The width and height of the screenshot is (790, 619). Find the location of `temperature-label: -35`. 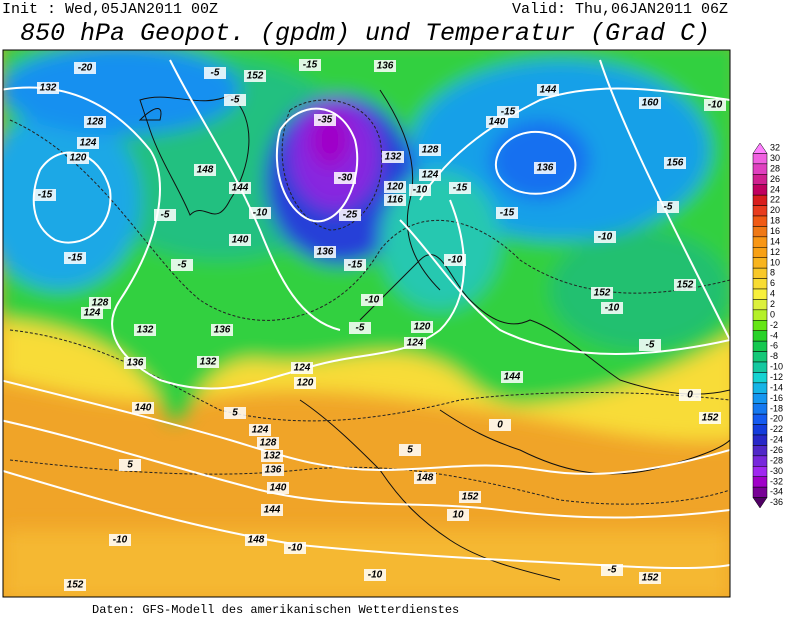

temperature-label: -35 is located at coordinates (325, 120).